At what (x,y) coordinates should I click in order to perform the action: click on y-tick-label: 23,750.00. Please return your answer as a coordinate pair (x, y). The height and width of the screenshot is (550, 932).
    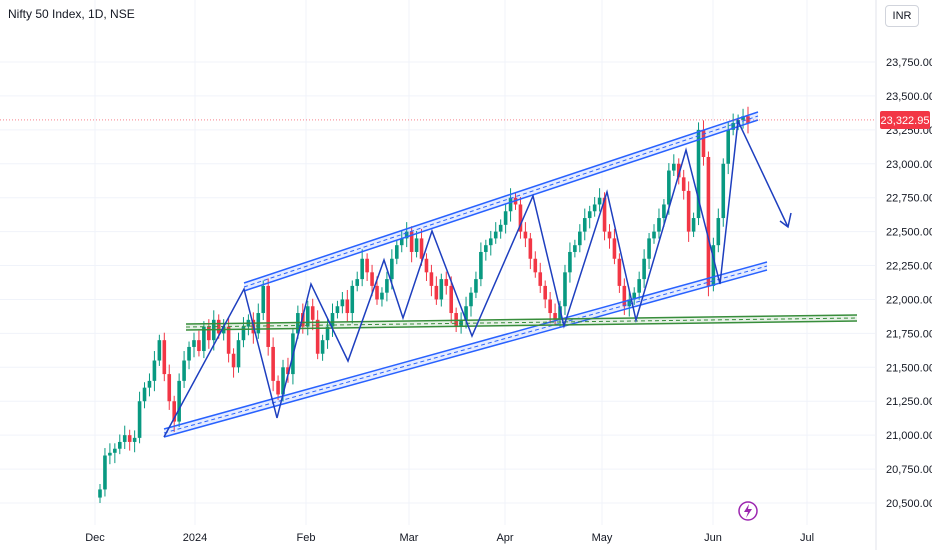
    Looking at the image, I should click on (909, 63).